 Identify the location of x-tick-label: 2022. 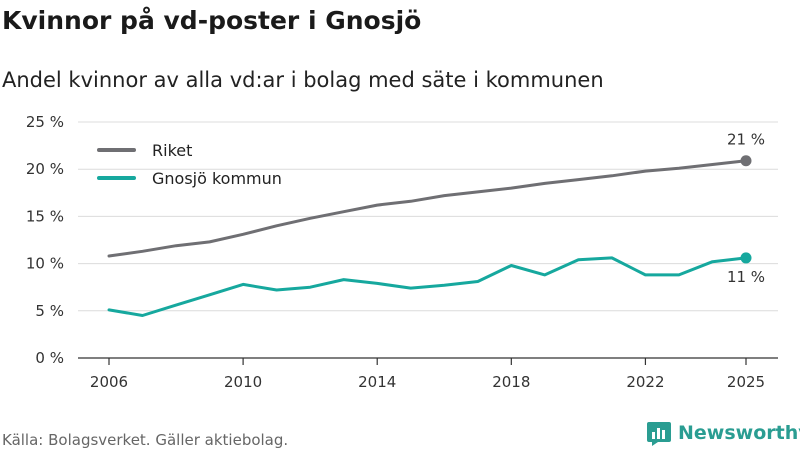
(645, 382).